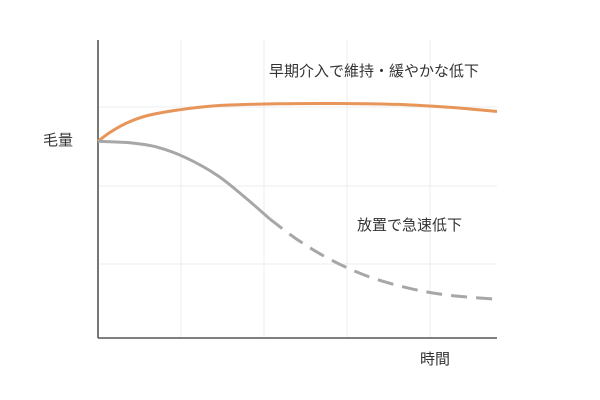 Image resolution: width=600 pixels, height=400 pixels. I want to click on series-label-early-intervention: 早期介入で維持・緩やかな低下, so click(374, 71).